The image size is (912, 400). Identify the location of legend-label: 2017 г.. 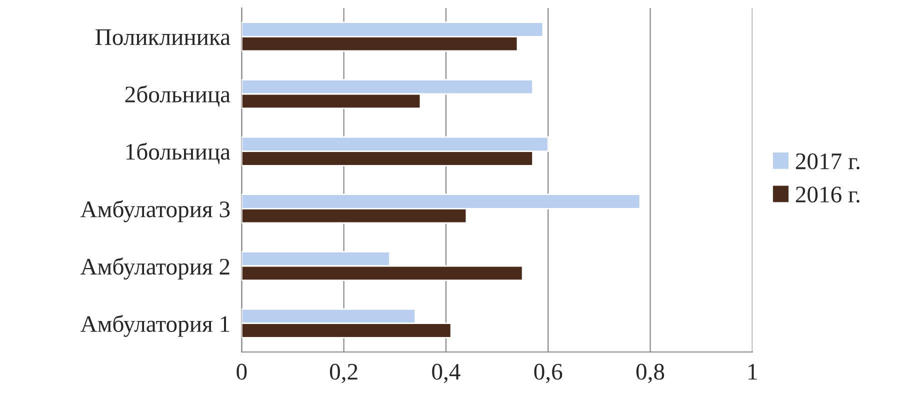
(828, 161).